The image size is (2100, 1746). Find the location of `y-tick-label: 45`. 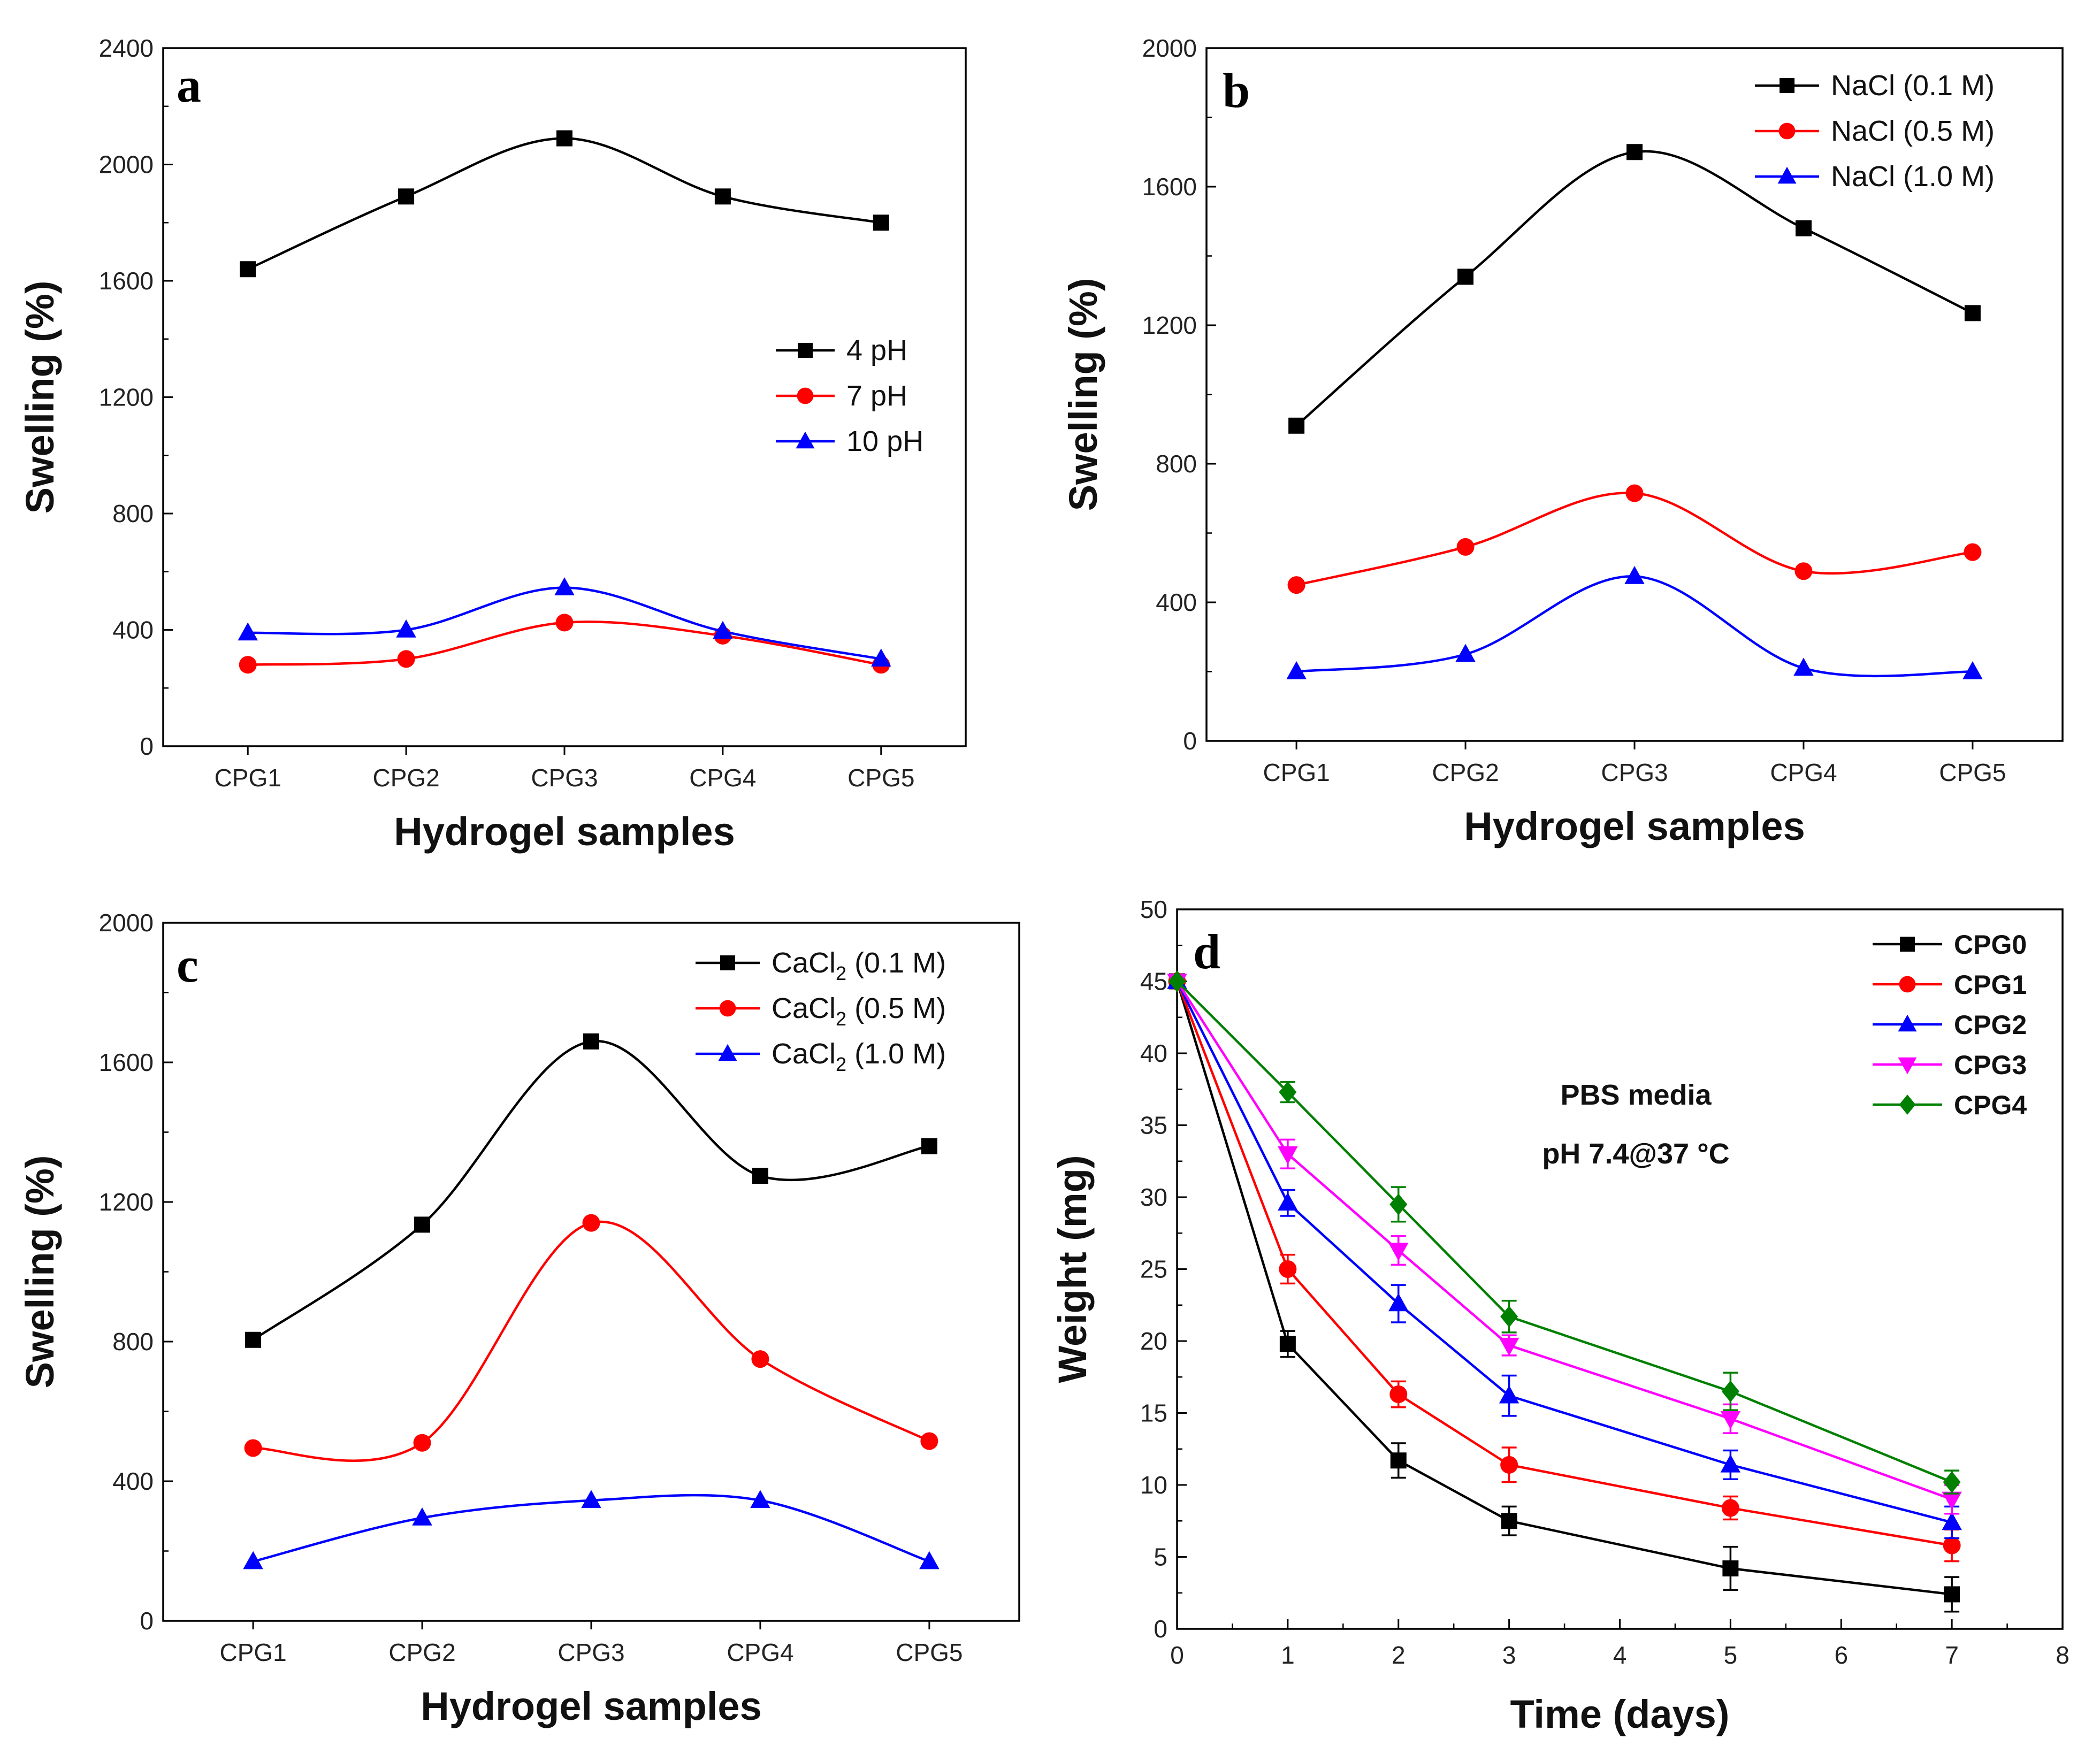

y-tick-label: 45 is located at coordinates (1153, 981).